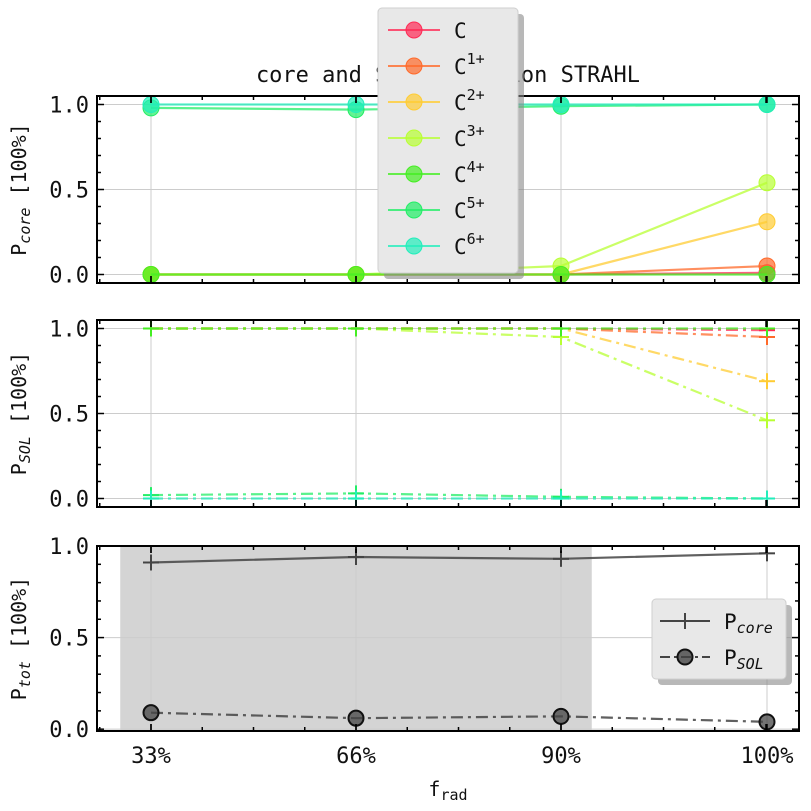 This screenshot has width=811, height=811. What do you see at coordinates (69, 330) in the screenshot?
I see `ytick-label-1-2: 1.0` at bounding box center [69, 330].